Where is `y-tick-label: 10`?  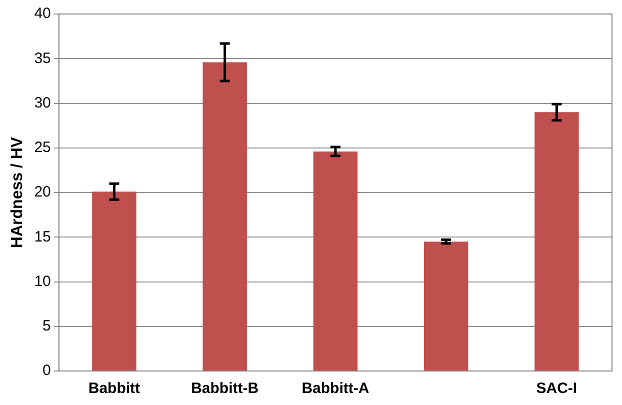 y-tick-label: 10 is located at coordinates (42, 281).